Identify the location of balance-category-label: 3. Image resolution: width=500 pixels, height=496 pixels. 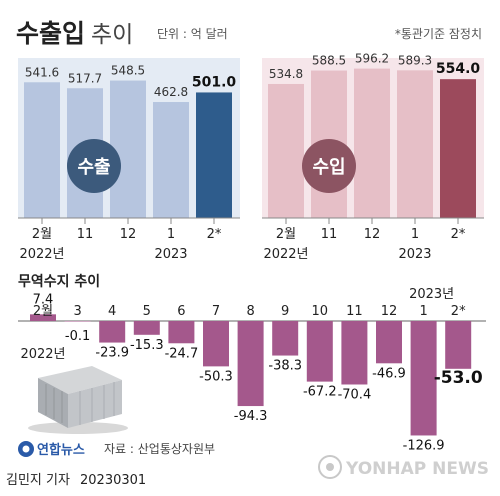
(77, 311).